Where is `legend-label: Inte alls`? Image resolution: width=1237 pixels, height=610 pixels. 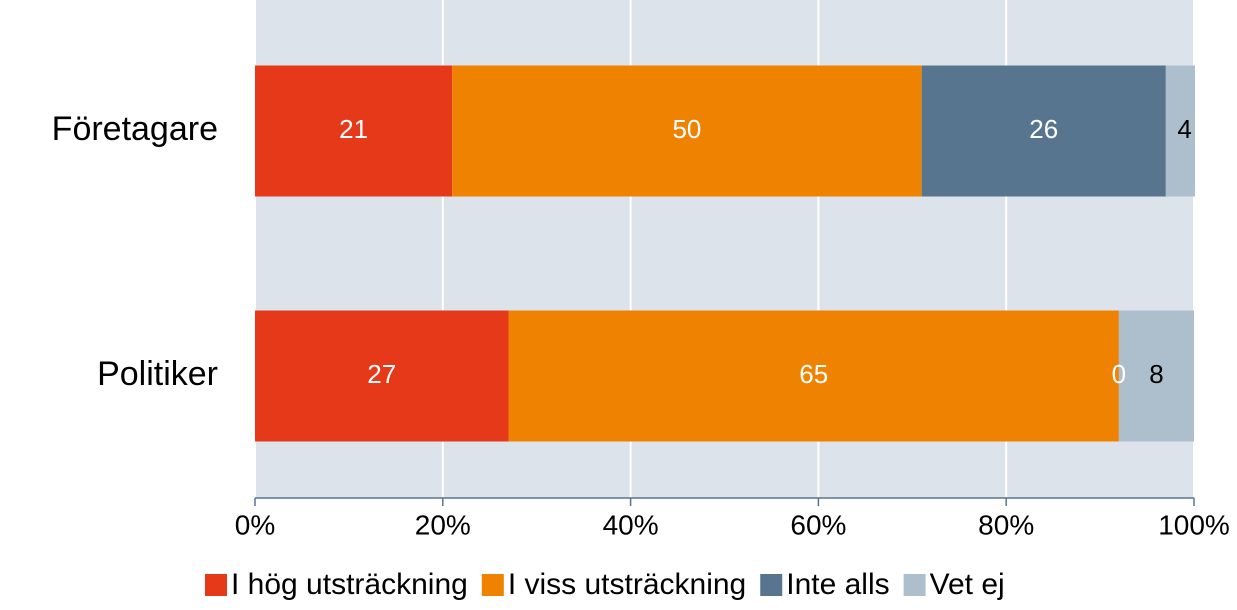 legend-label: Inte alls is located at coordinates (837, 584).